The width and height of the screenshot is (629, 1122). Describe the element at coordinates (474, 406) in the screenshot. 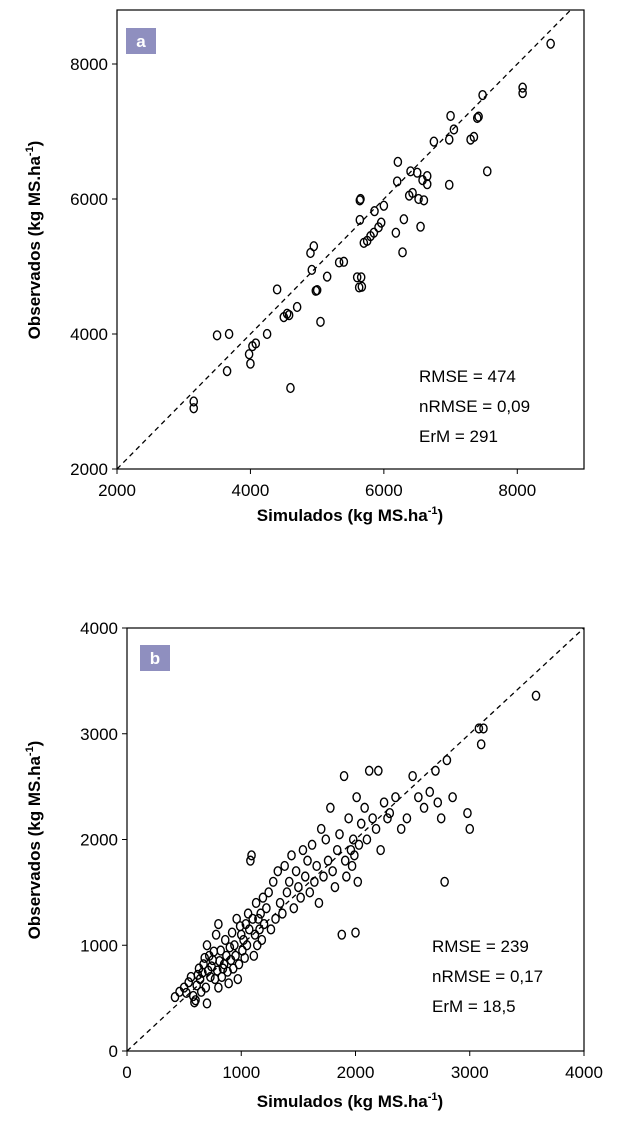

I see `stat-nrmse-a: nRMSE = 0,09` at that location.